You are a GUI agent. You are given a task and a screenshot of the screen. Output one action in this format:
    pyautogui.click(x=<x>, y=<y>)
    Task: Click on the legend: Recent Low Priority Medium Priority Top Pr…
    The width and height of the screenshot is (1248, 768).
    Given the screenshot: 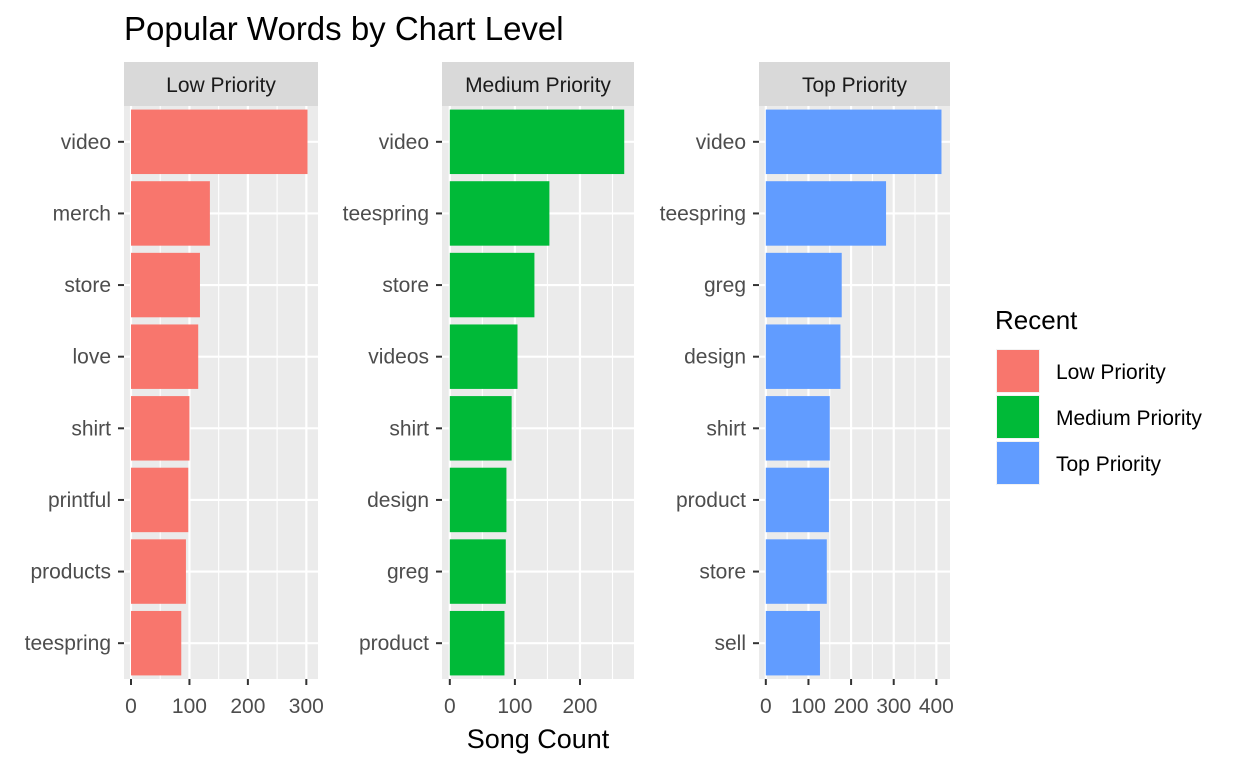 What is the action you would take?
    pyautogui.click(x=1098, y=395)
    